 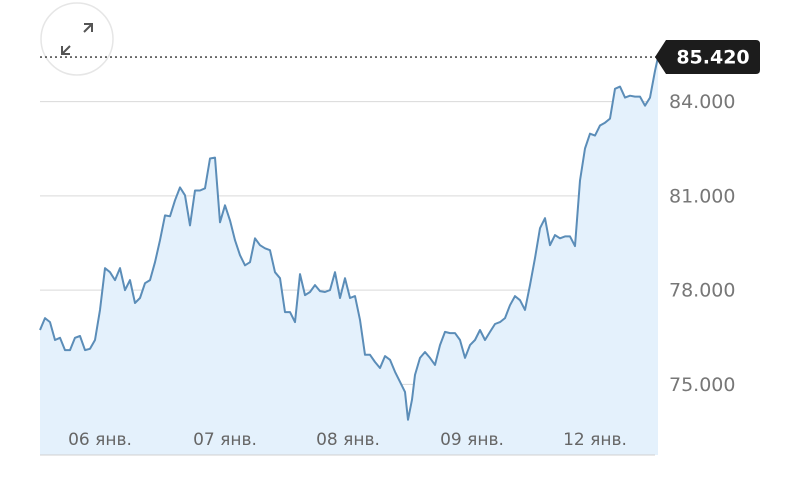 What do you see at coordinates (702, 385) in the screenshot?
I see `y-tick-label: 75.000` at bounding box center [702, 385].